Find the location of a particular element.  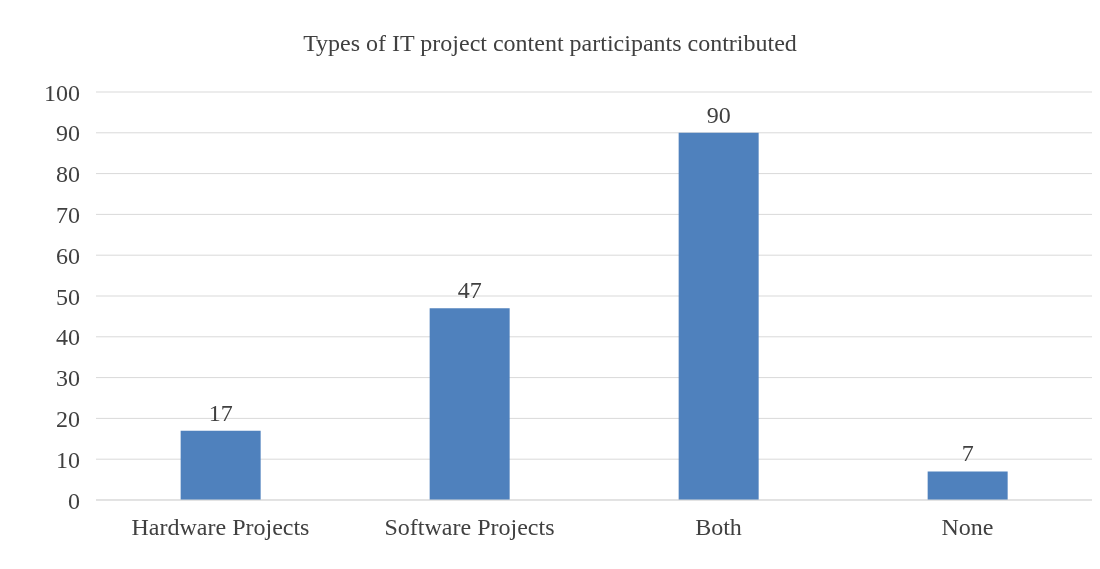

y-tick-label: 80 is located at coordinates (68, 174).